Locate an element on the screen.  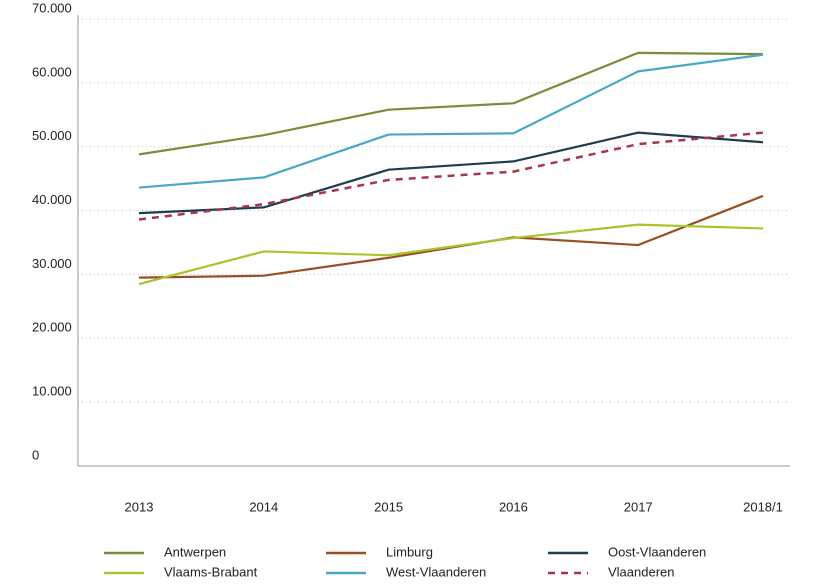
legend-label: Antwerpen is located at coordinates (195, 551).